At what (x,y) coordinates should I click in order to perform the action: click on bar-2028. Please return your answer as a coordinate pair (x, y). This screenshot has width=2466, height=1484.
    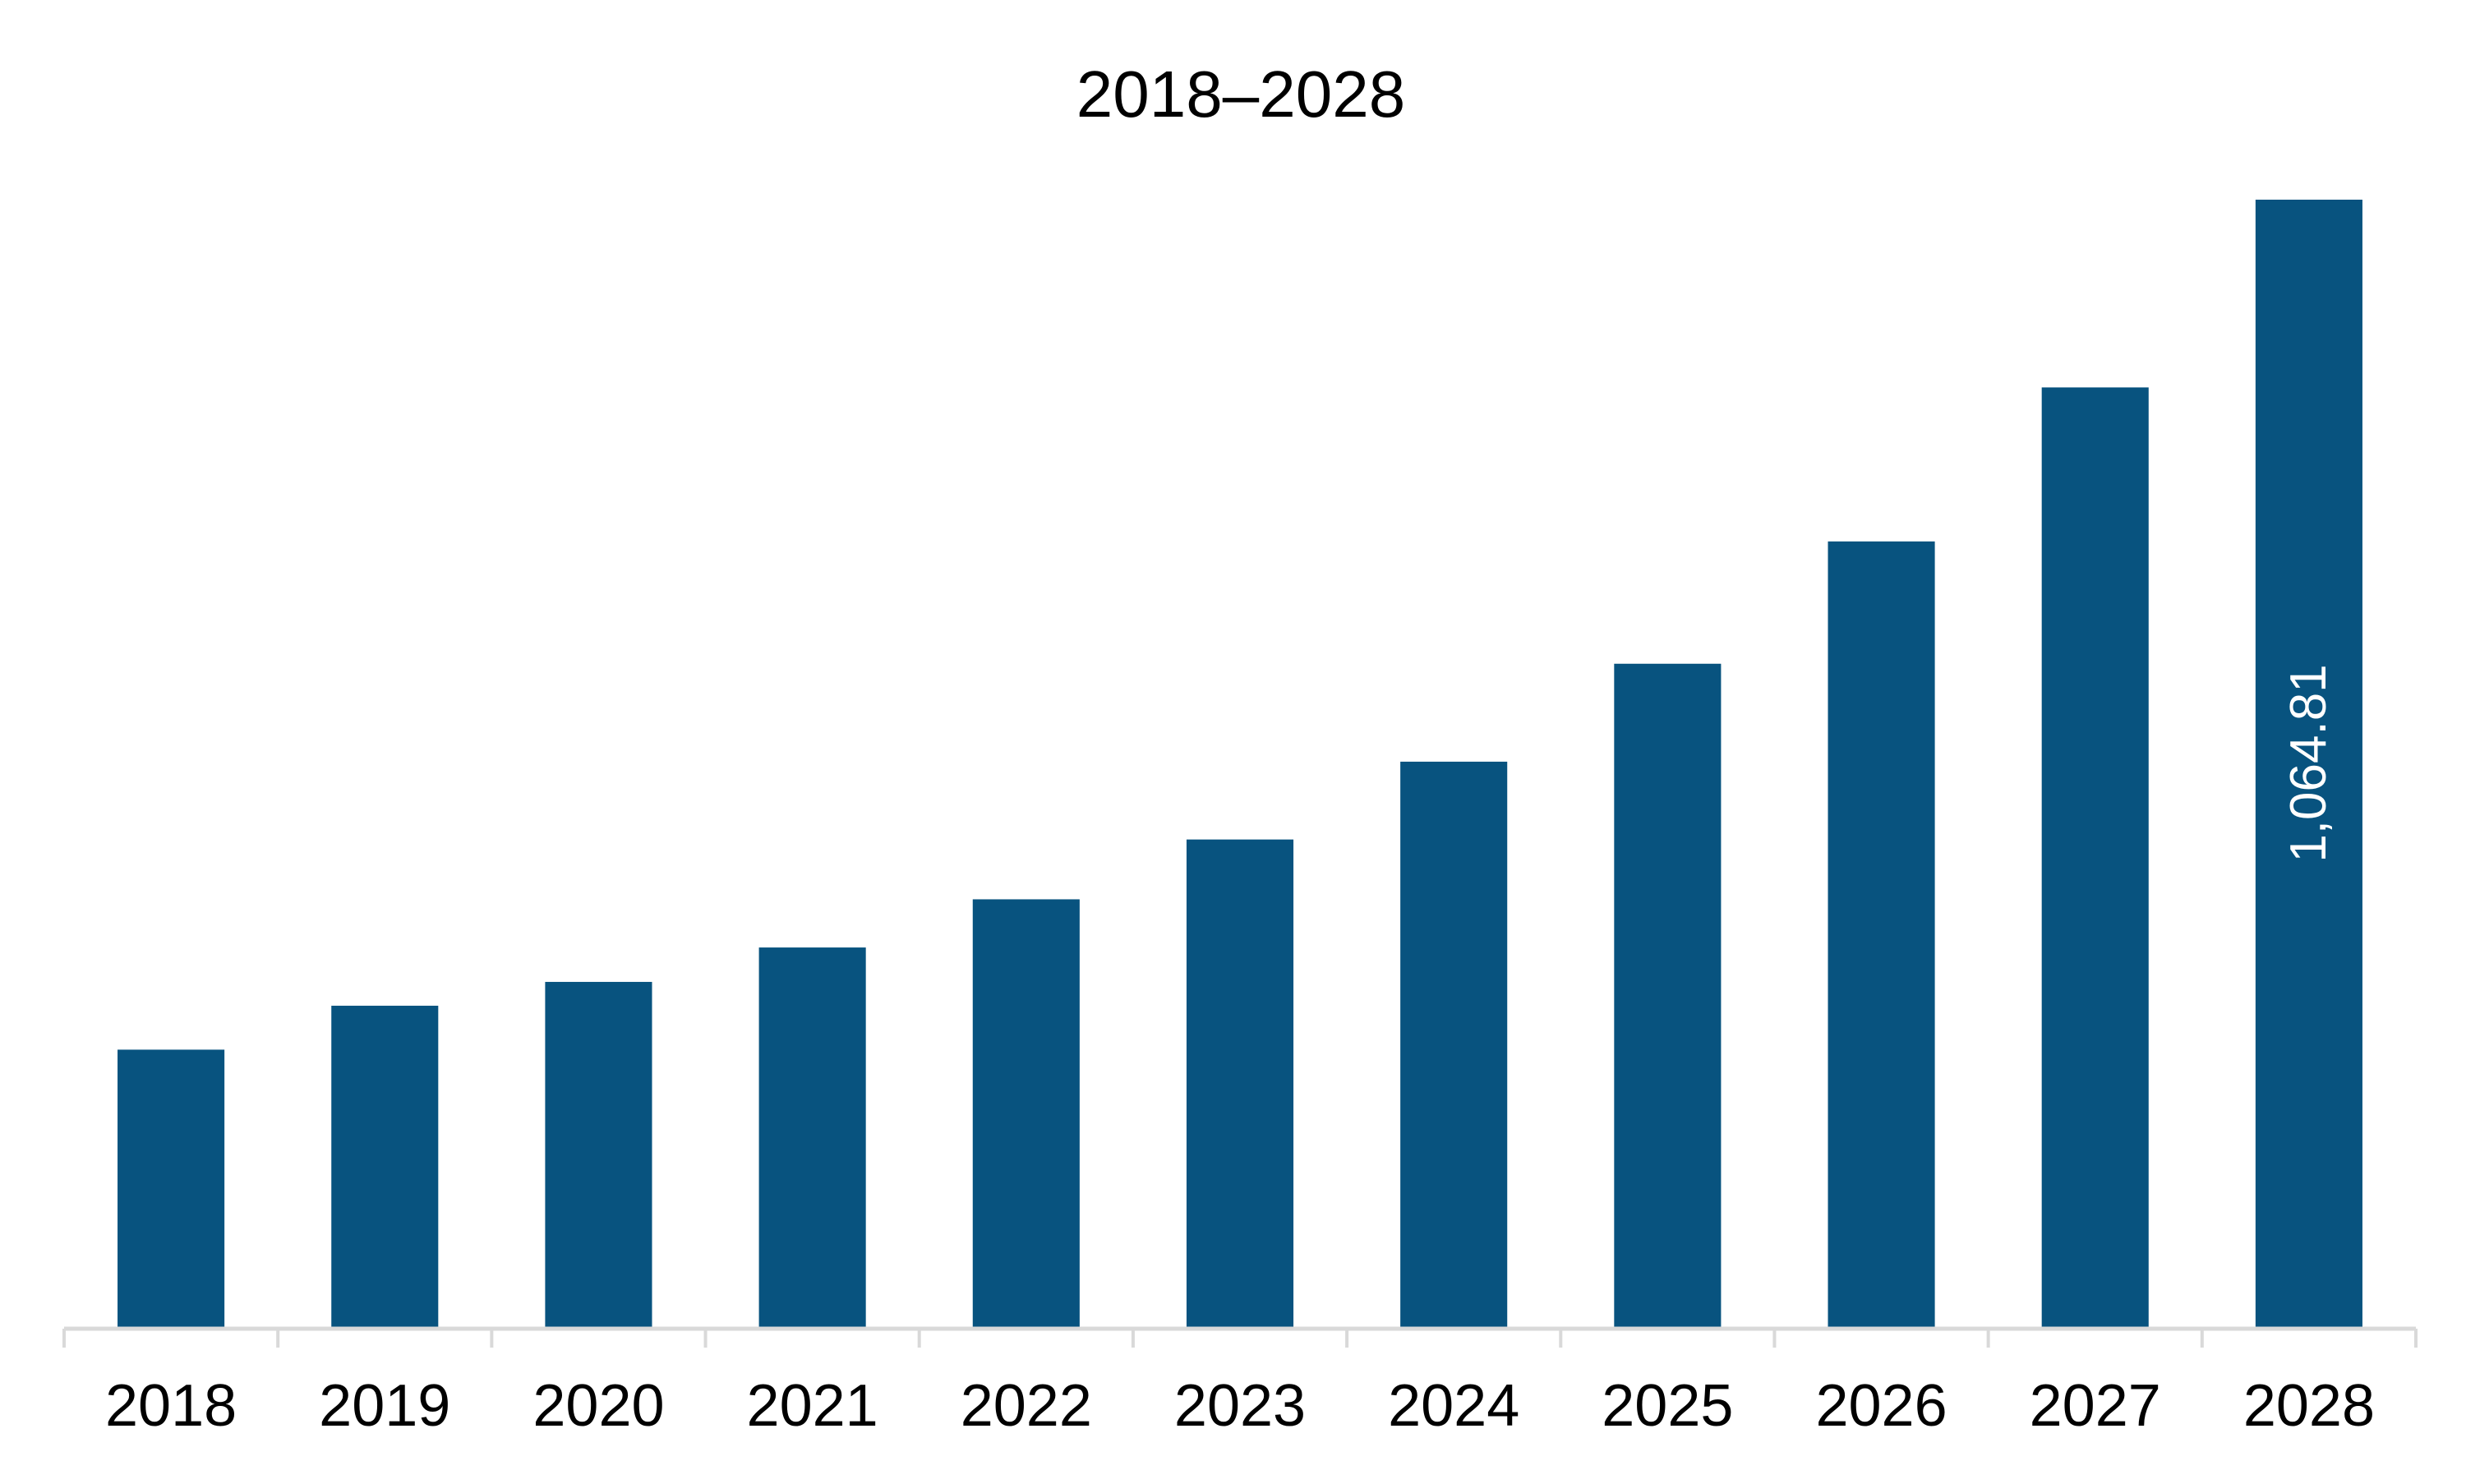
    Looking at the image, I should click on (2309, 763).